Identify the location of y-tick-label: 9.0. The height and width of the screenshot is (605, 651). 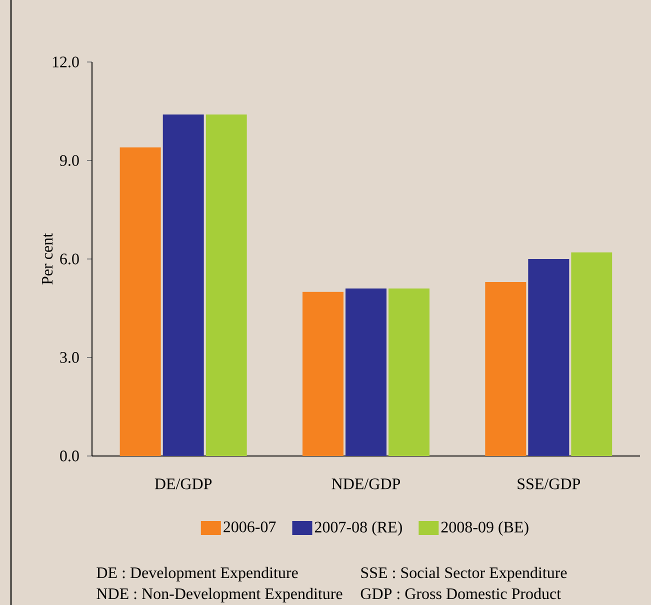
(69, 160).